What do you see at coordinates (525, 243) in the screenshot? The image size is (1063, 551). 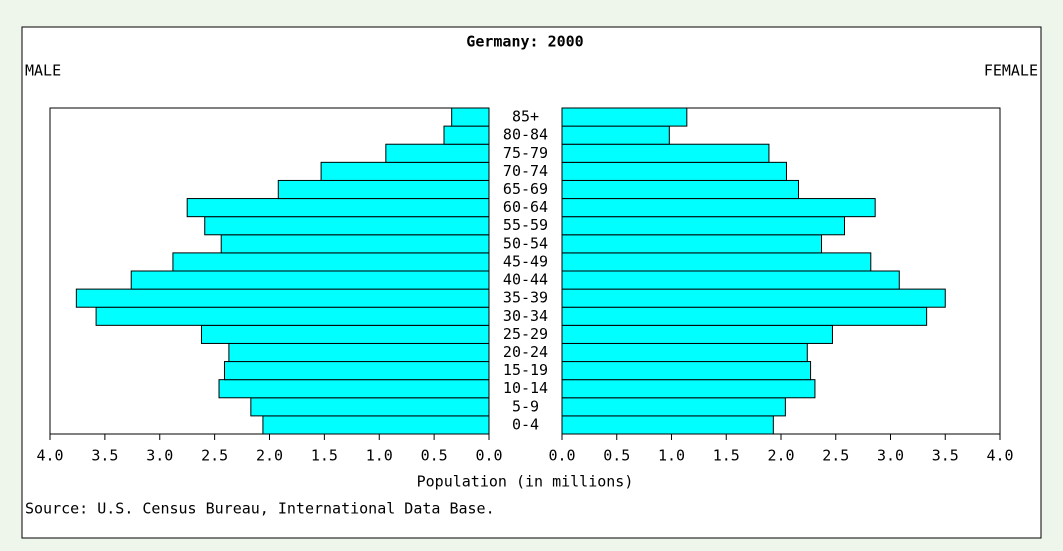 I see `category-label: 50-54` at bounding box center [525, 243].